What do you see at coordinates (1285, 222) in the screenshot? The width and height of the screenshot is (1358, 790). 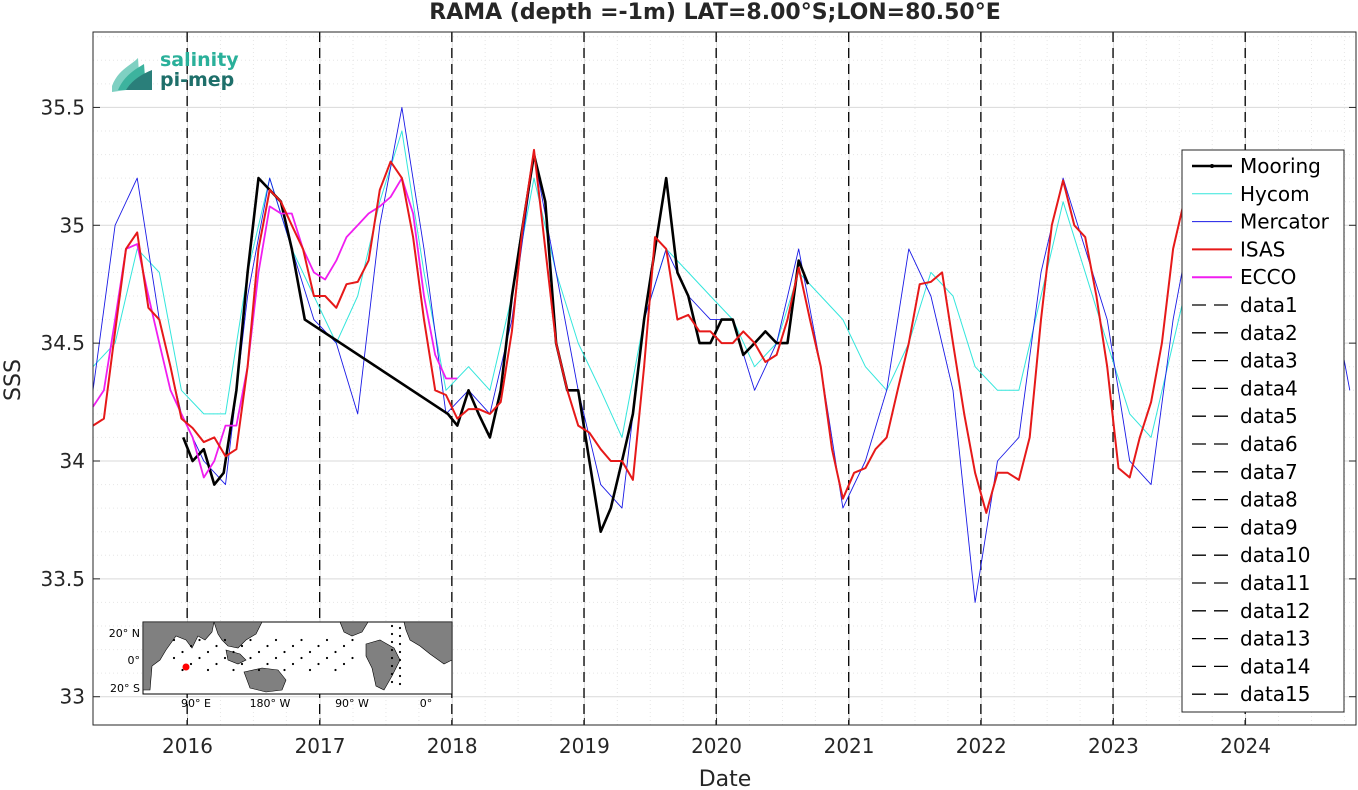 I see `legend-label: Mercator` at bounding box center [1285, 222].